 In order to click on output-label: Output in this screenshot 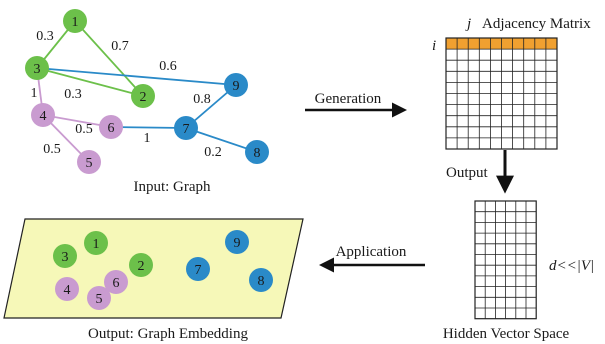, I will do `click(467, 173)`.